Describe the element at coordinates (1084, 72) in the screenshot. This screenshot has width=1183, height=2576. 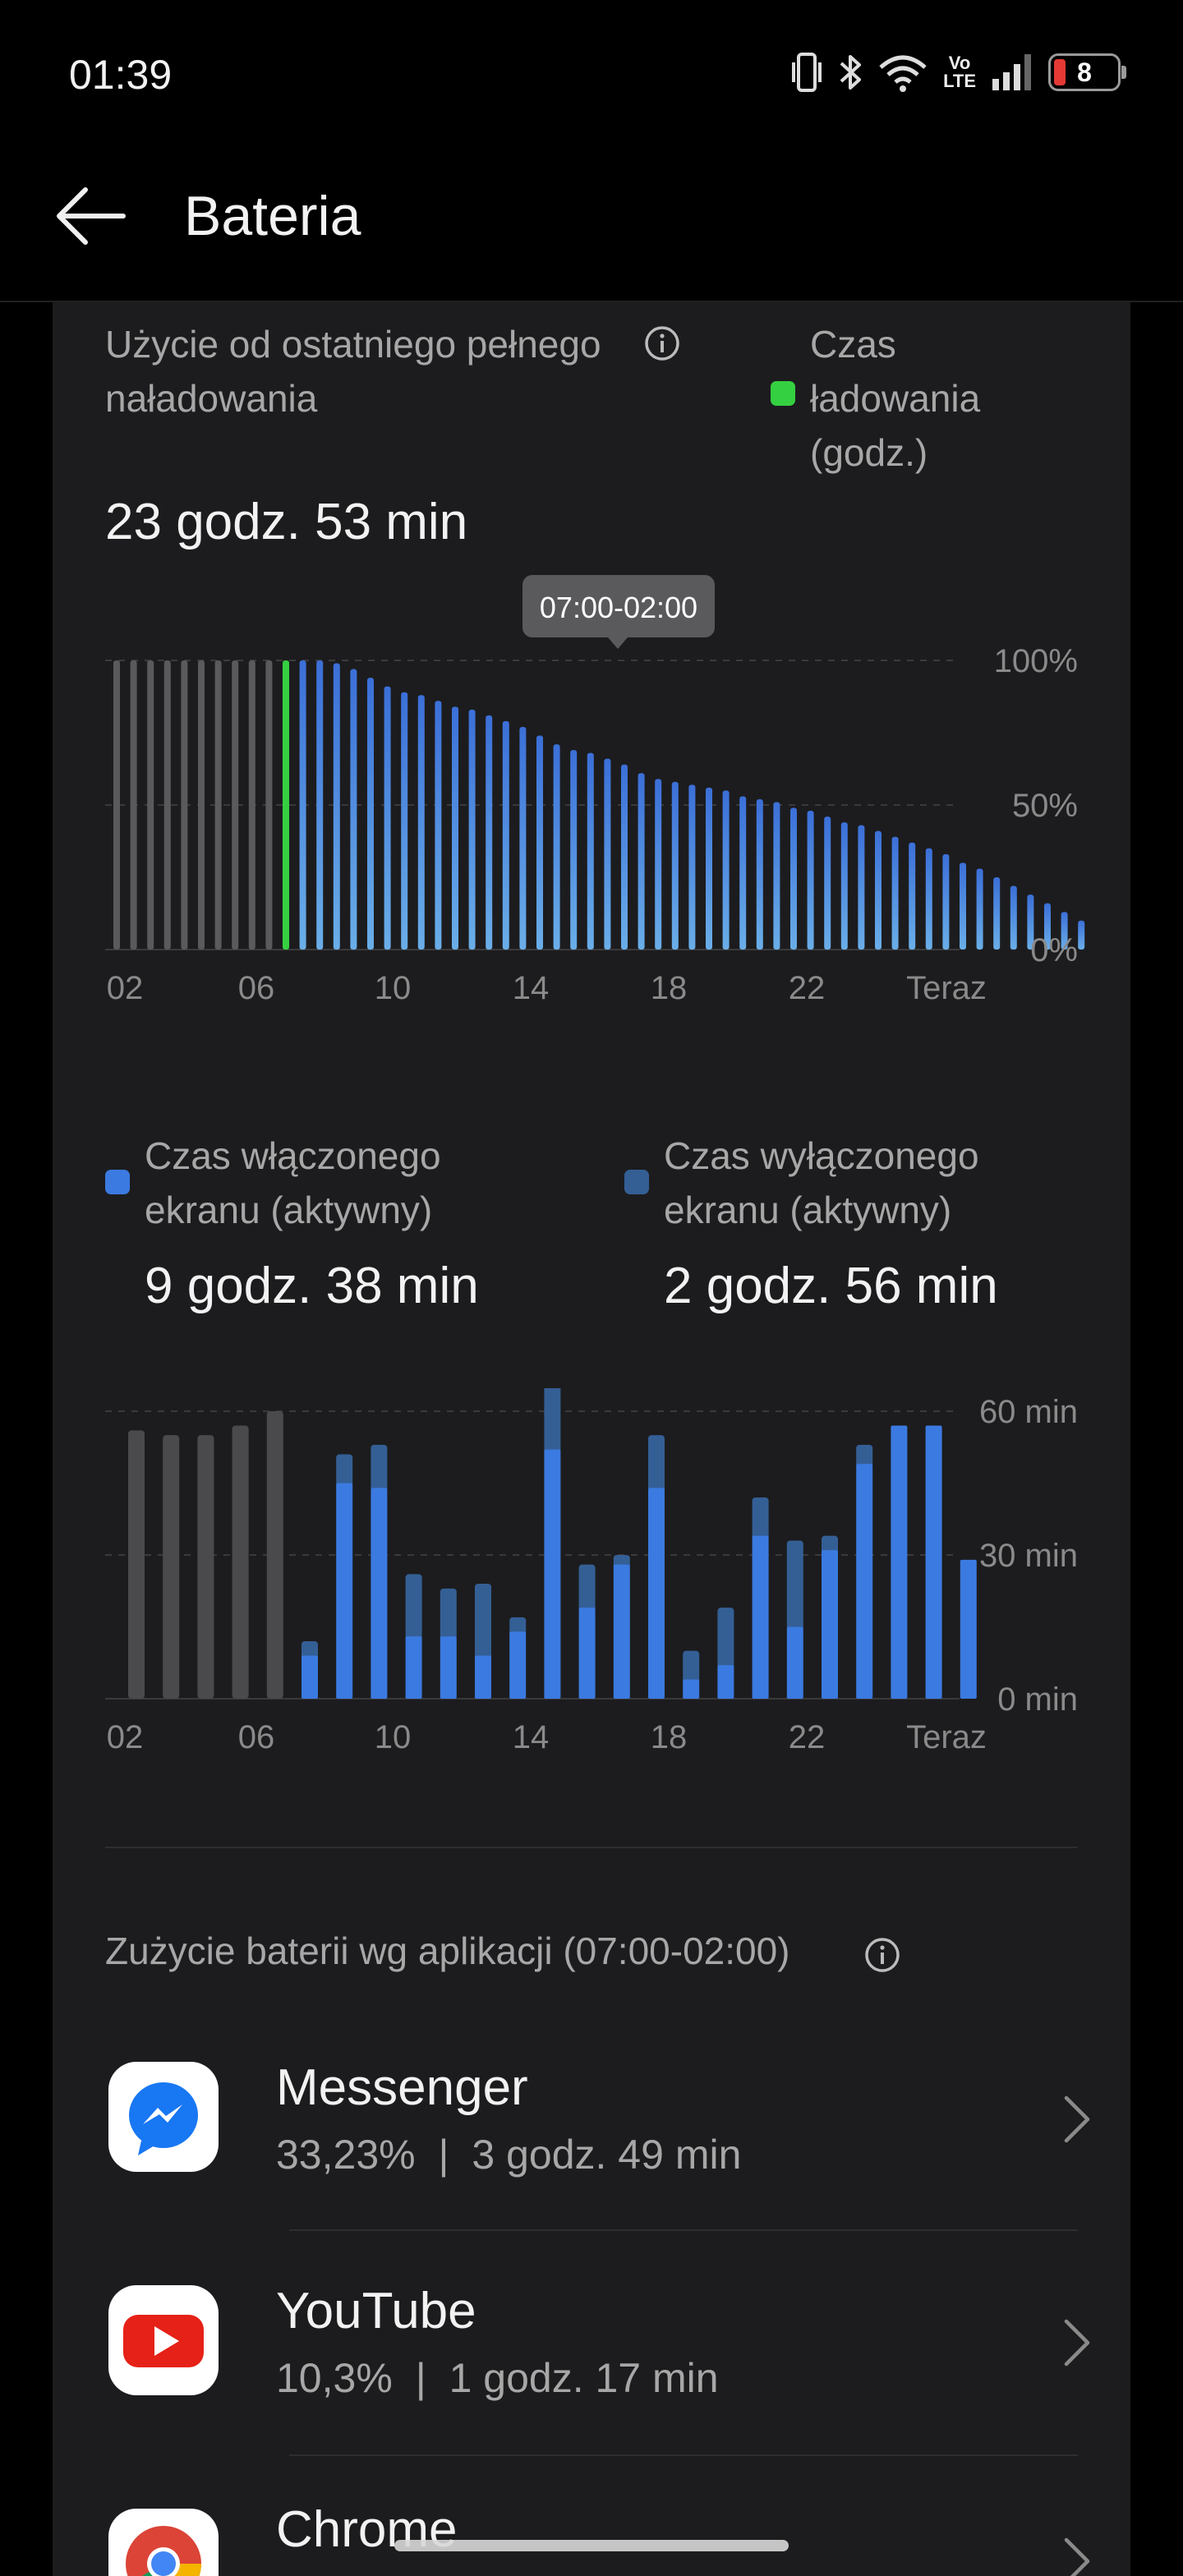
I see `battery-level: 8` at that location.